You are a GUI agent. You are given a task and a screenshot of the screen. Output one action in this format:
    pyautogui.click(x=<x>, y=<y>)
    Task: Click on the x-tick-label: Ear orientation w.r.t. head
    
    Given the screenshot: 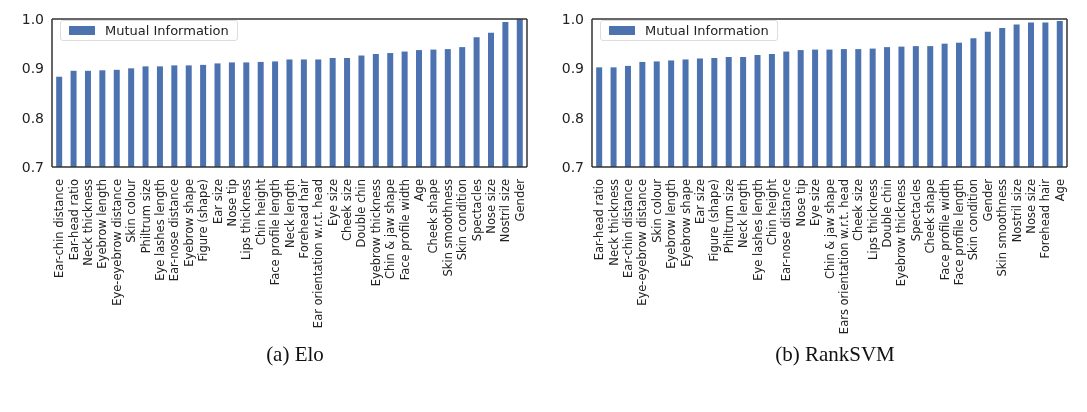 What is the action you would take?
    pyautogui.click(x=318, y=254)
    